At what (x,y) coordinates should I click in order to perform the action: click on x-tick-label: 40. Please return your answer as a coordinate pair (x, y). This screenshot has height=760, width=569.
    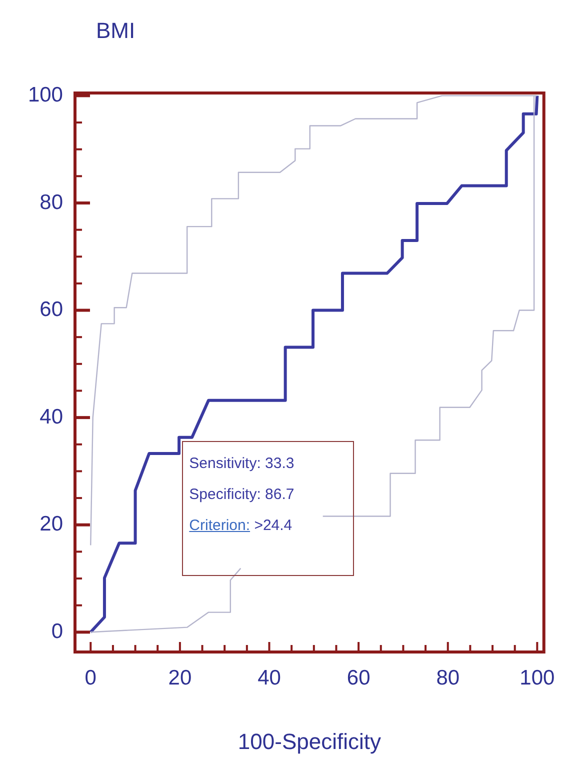
    Looking at the image, I should click on (269, 678).